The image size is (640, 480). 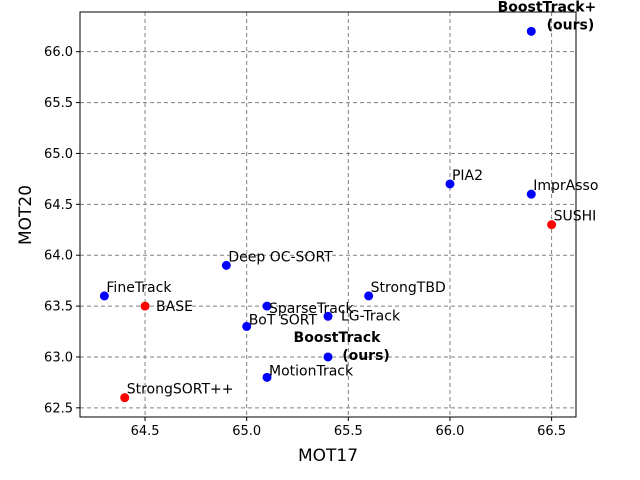 I want to click on point-strongsort, so click(x=125, y=398).